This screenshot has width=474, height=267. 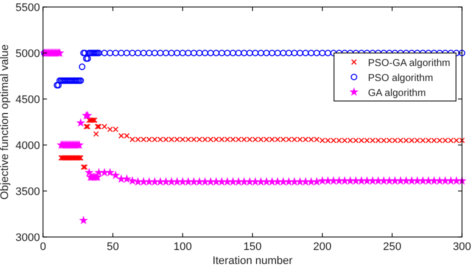 What do you see at coordinates (401, 78) in the screenshot?
I see `legend-label: PSO algorithm` at bounding box center [401, 78].